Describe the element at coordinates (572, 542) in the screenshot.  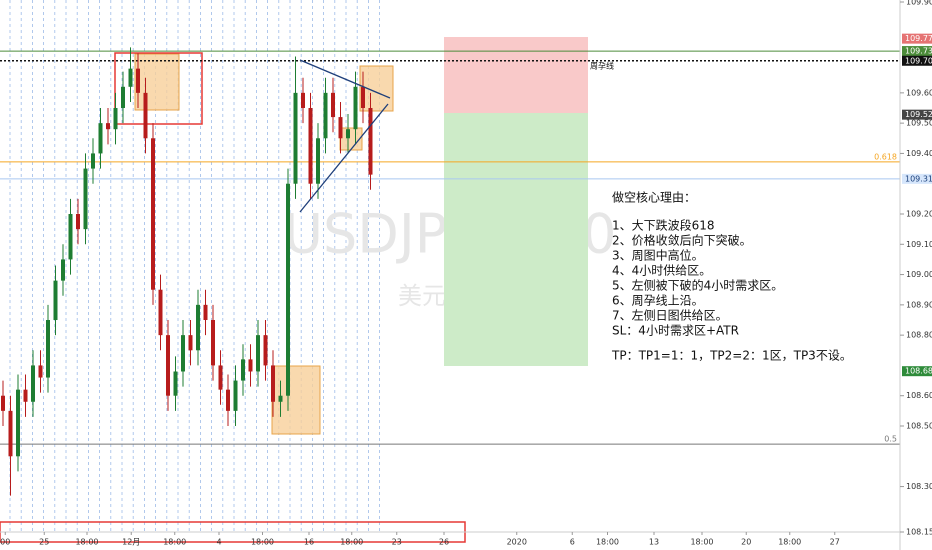
I see `x-tick-label: 6` at that location.